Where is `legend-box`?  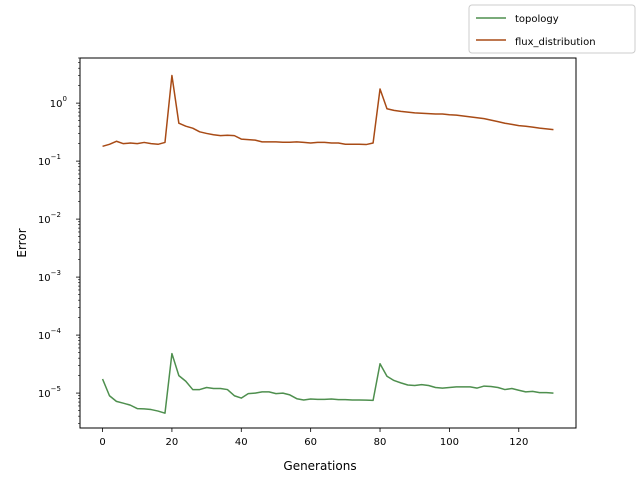
legend-box is located at coordinates (552, 29).